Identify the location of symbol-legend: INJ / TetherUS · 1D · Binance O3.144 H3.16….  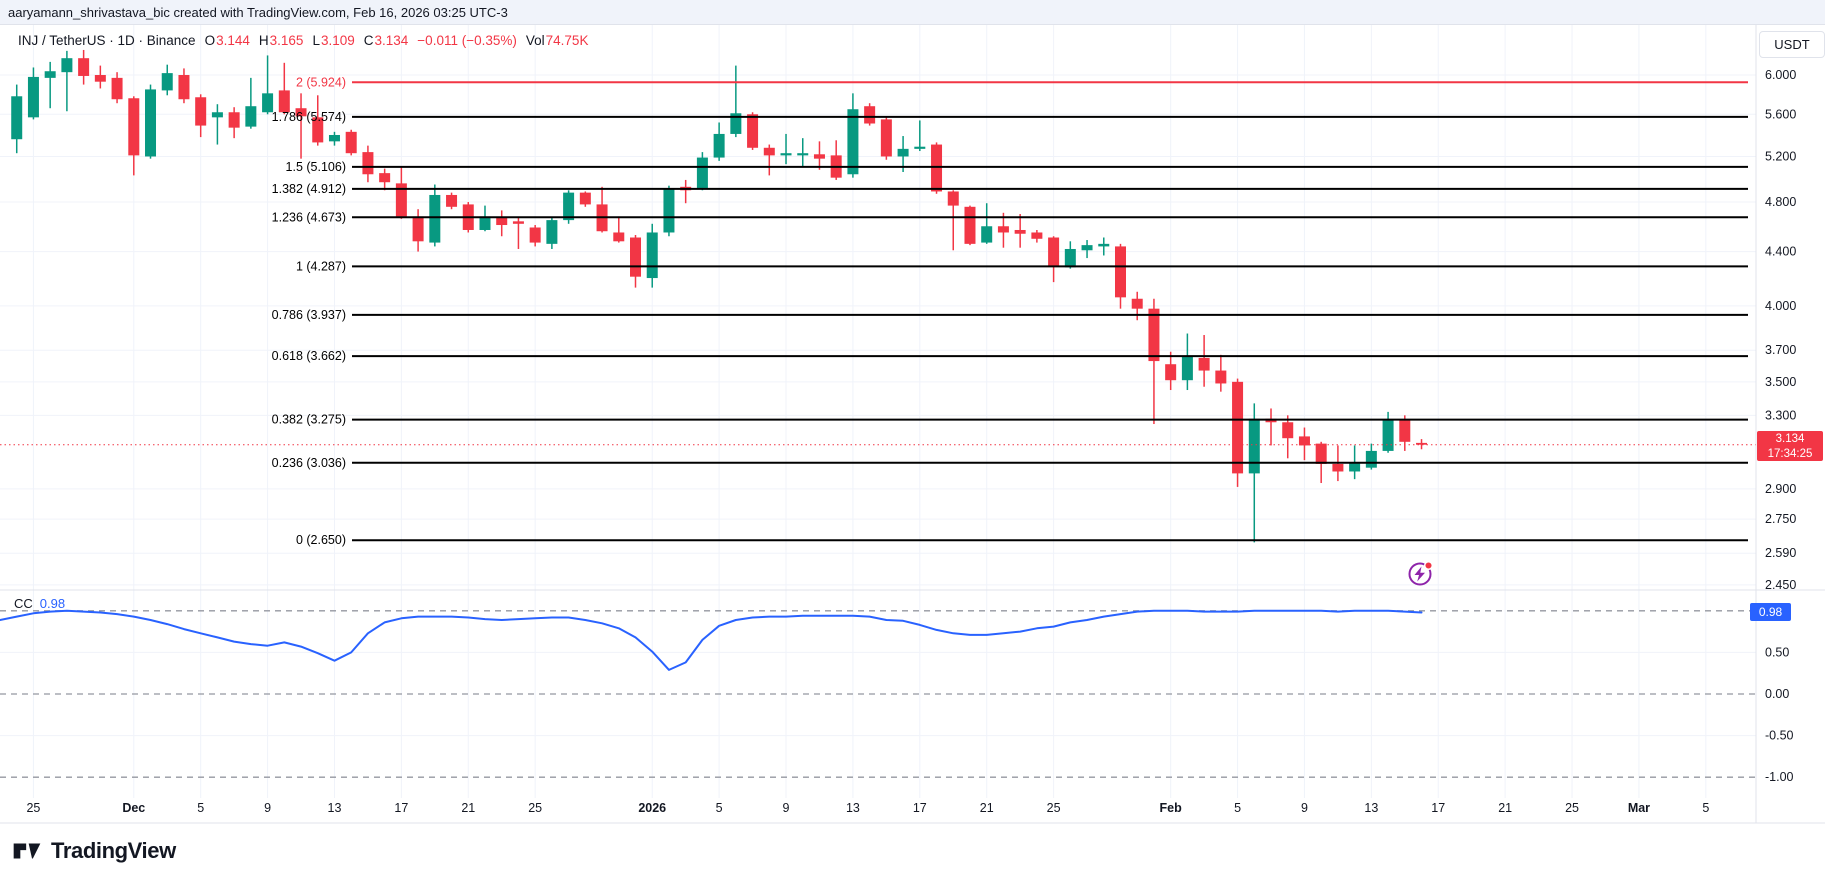
(303, 40).